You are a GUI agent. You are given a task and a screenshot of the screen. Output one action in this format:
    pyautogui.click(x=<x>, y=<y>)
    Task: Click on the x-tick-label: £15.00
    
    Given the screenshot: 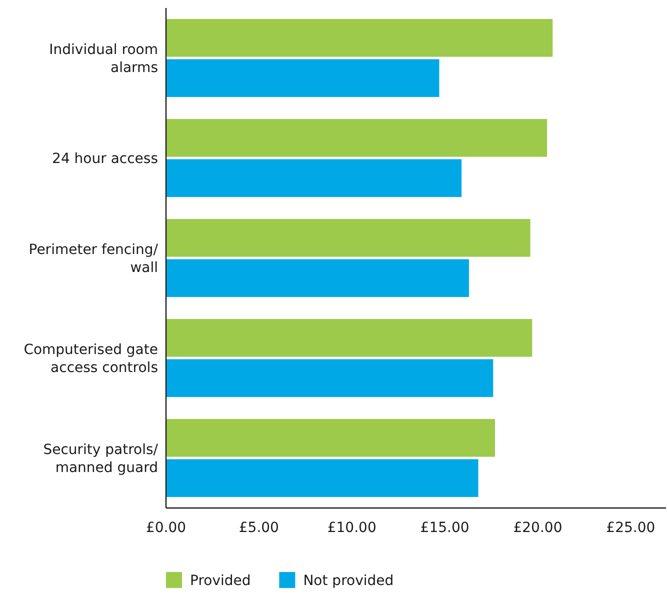 What is the action you would take?
    pyautogui.click(x=445, y=528)
    